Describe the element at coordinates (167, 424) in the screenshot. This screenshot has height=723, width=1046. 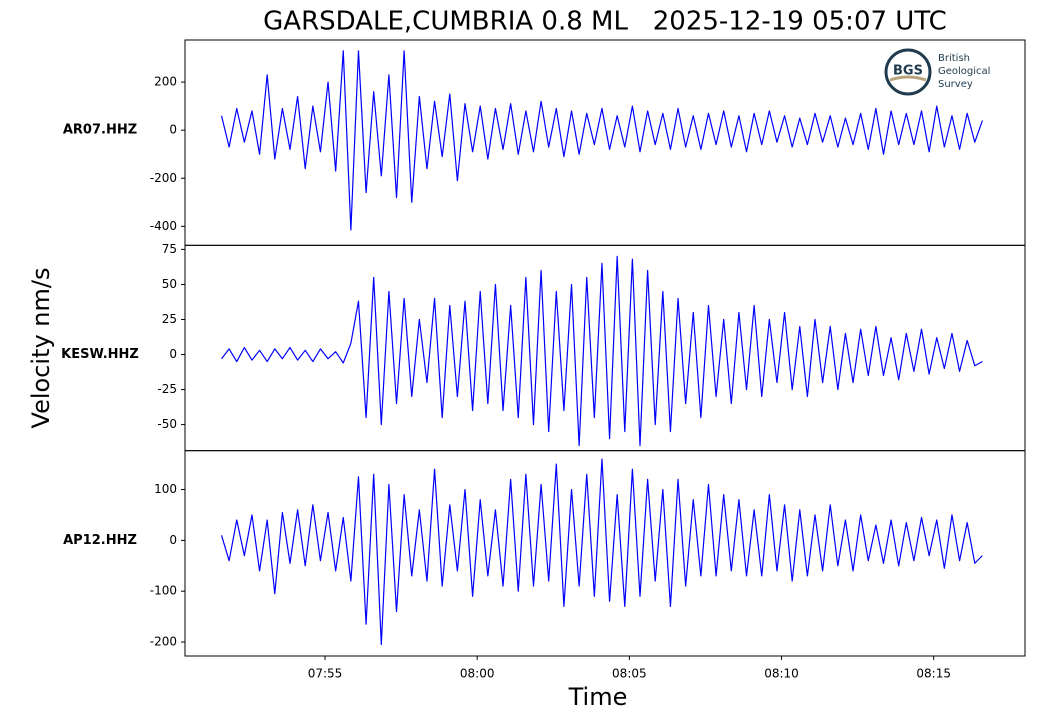
I see `y-tick-label: -50` at that location.